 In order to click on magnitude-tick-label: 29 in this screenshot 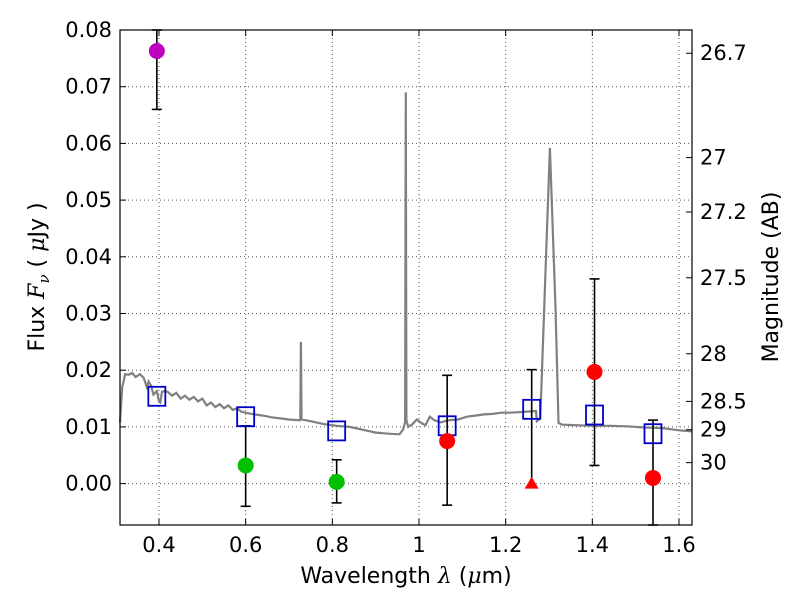, I will do `click(713, 430)`.